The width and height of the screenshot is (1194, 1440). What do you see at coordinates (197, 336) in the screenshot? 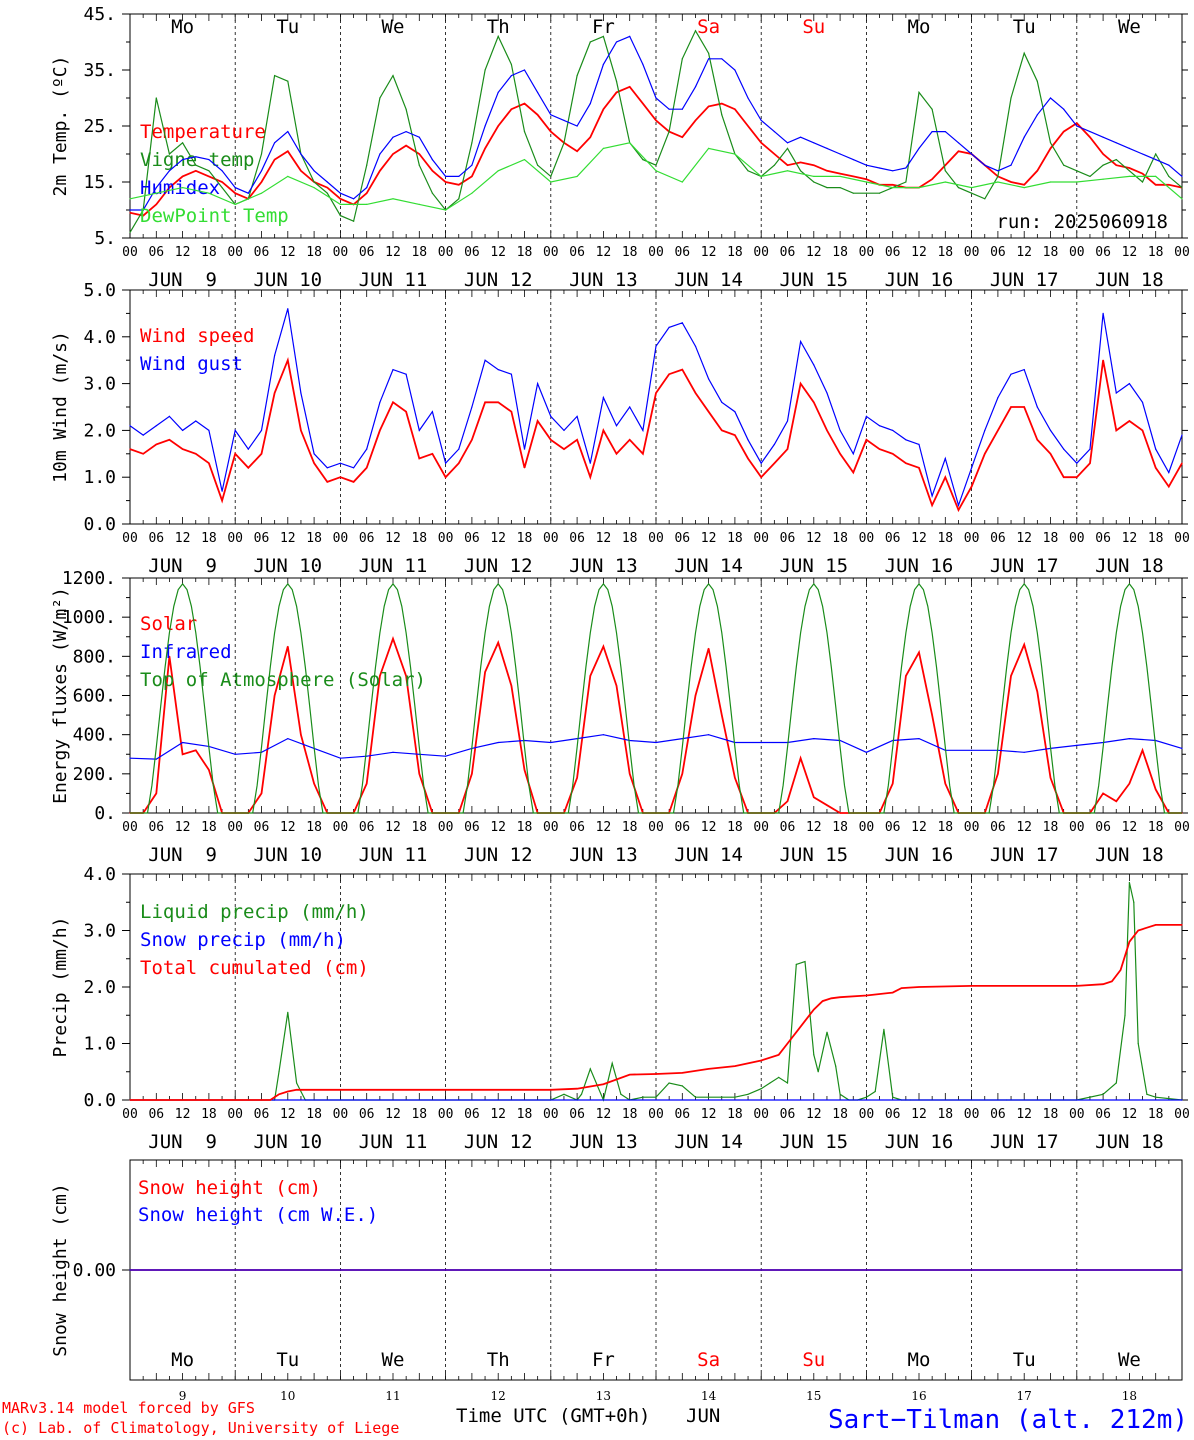
I see `legend-entry: Wind speed` at bounding box center [197, 336].